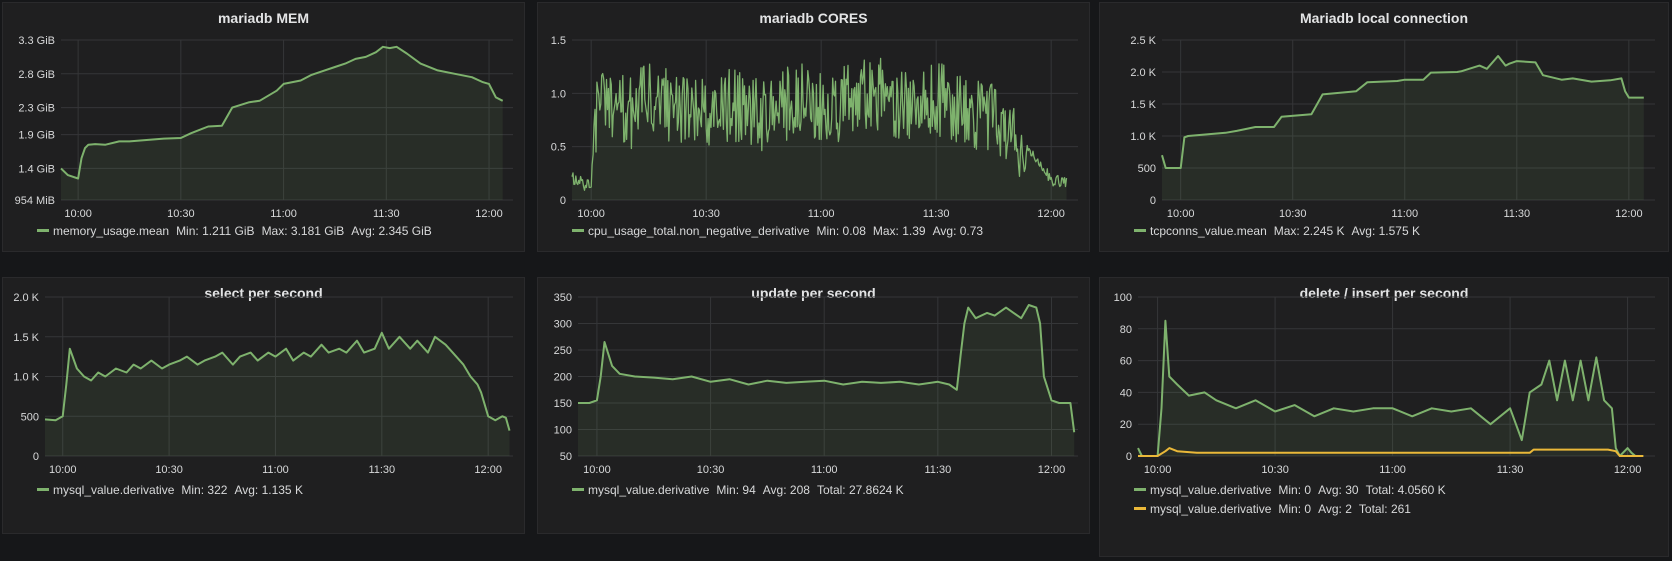  What do you see at coordinates (1126, 330) in the screenshot?
I see `y-tick-label: 80` at bounding box center [1126, 330].